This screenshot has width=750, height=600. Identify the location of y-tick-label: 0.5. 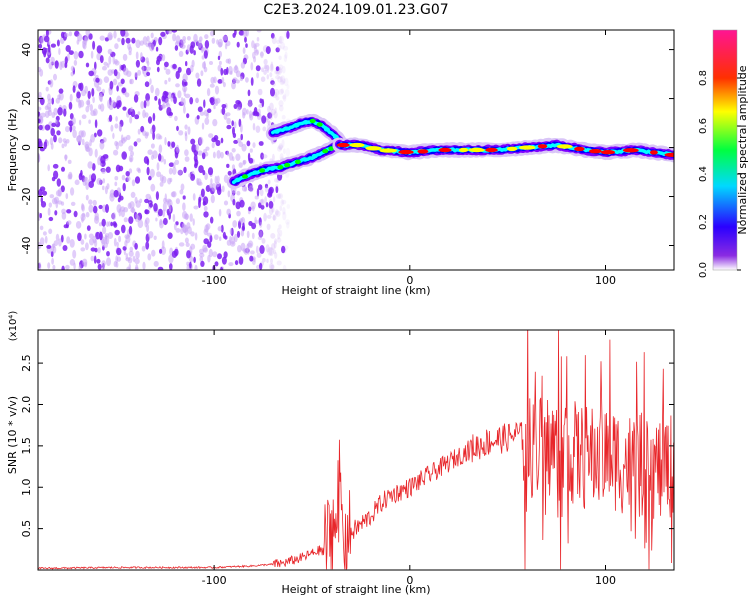
(26, 529).